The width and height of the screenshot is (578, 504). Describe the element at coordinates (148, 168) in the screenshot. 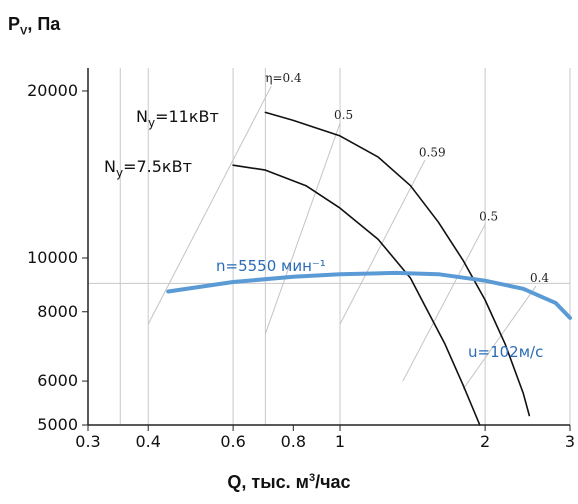

I see `power-7-5kw-label: Ny=7.5кВт` at that location.